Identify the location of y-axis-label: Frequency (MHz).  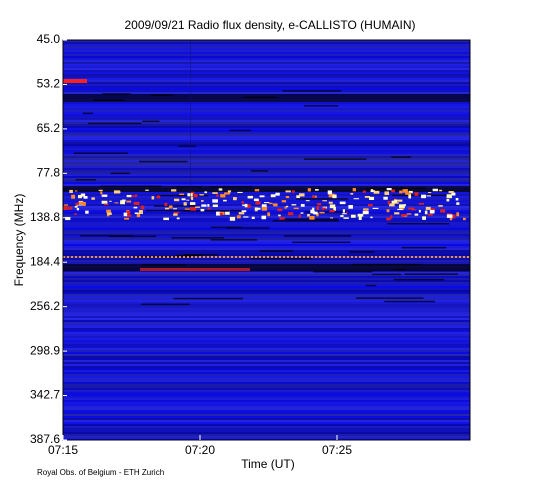
(19, 240).